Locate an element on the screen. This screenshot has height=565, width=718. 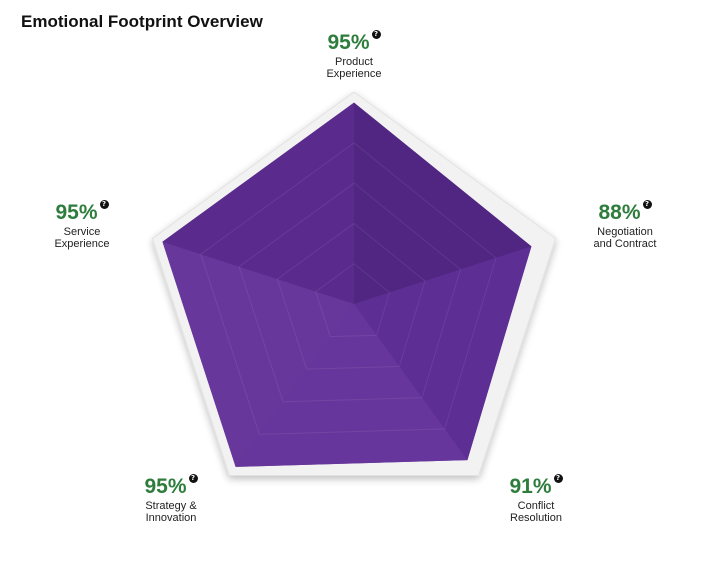
axis-label-4: 95%? Service Experience is located at coordinates (82, 225).